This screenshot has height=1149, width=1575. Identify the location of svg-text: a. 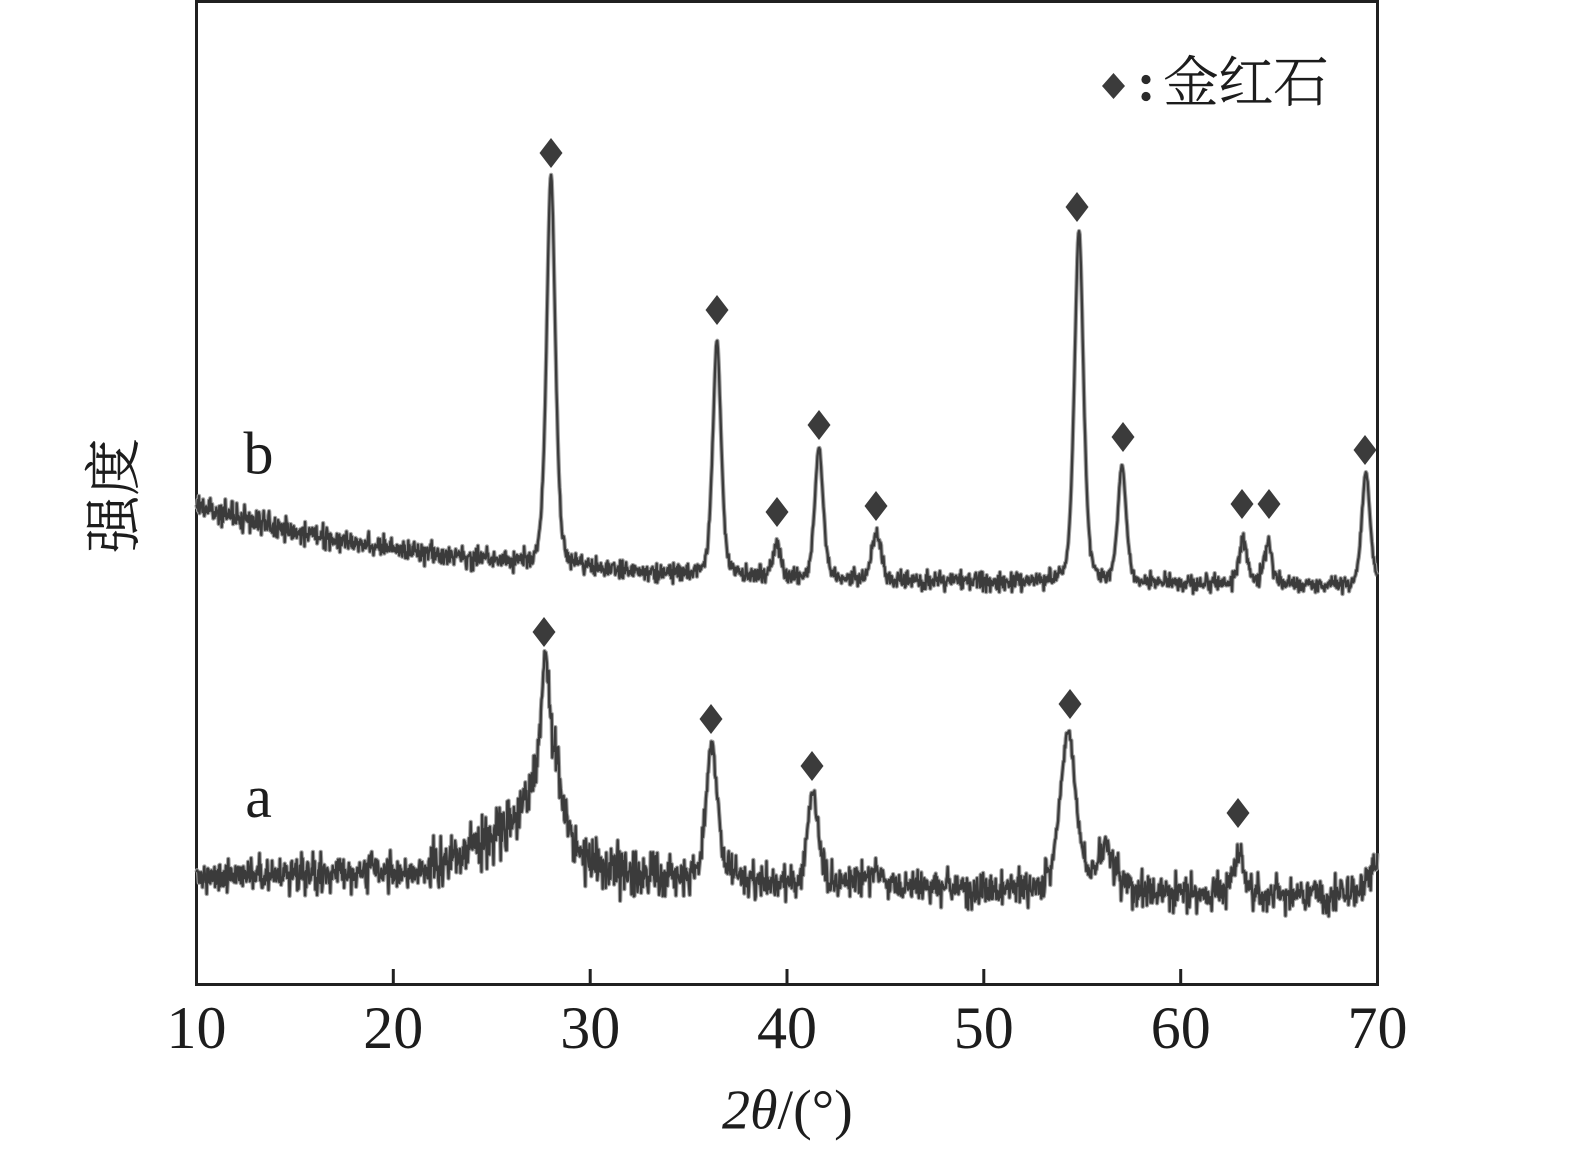
(258, 797).